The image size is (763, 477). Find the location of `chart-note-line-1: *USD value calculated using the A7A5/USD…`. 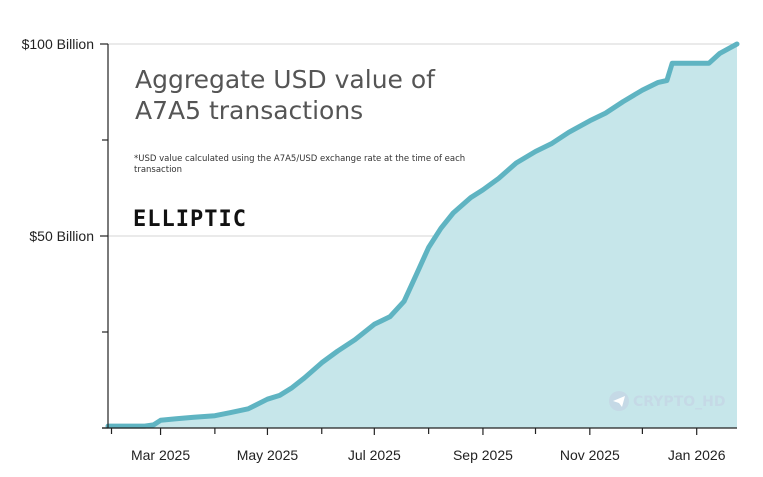

chart-note-line-1: *USD value calculated using the A7A5/USD… is located at coordinates (299, 159).